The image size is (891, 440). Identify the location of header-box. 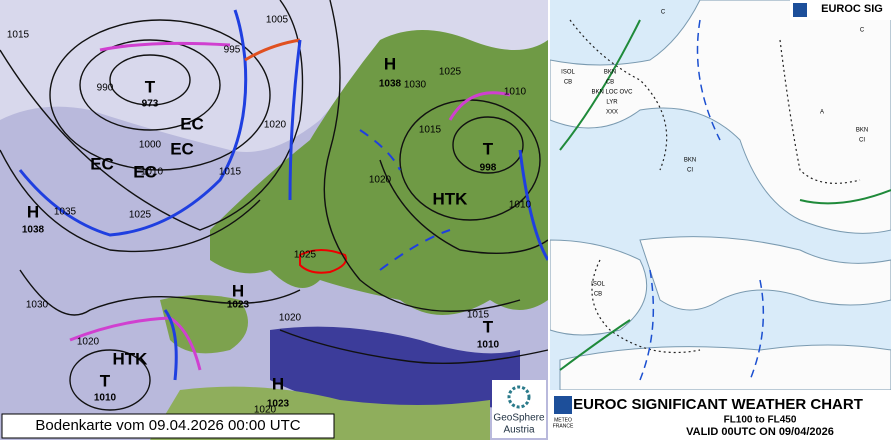
(840, 10).